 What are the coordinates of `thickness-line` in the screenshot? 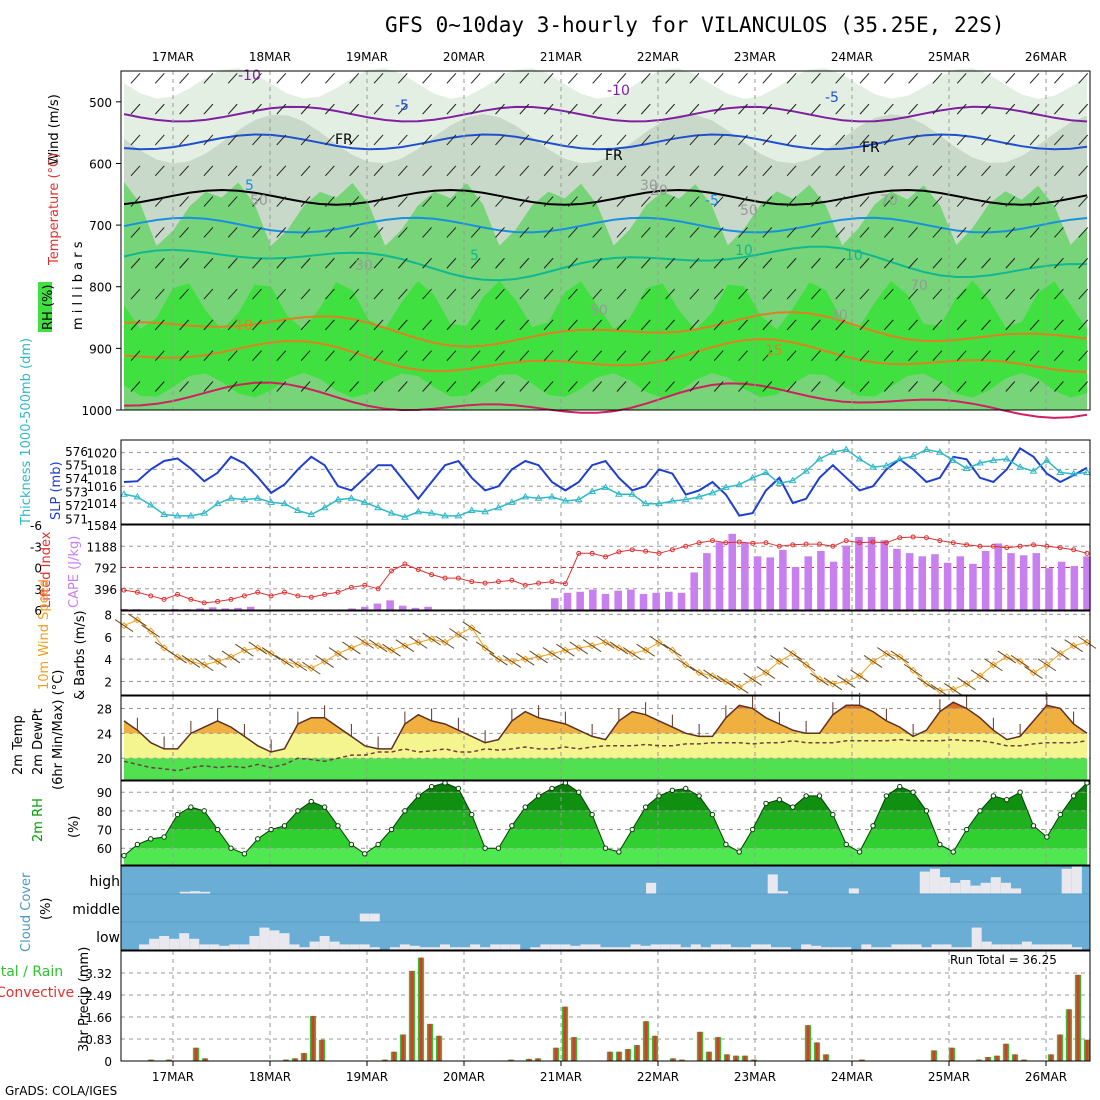 It's located at (605, 483).